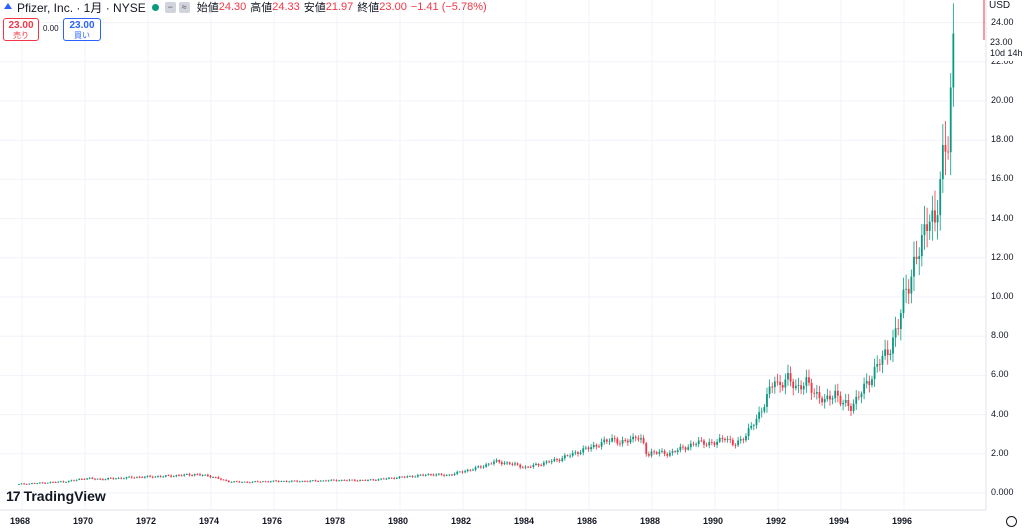  What do you see at coordinates (776, 521) in the screenshot?
I see `time-tick-label: 1992` at bounding box center [776, 521].